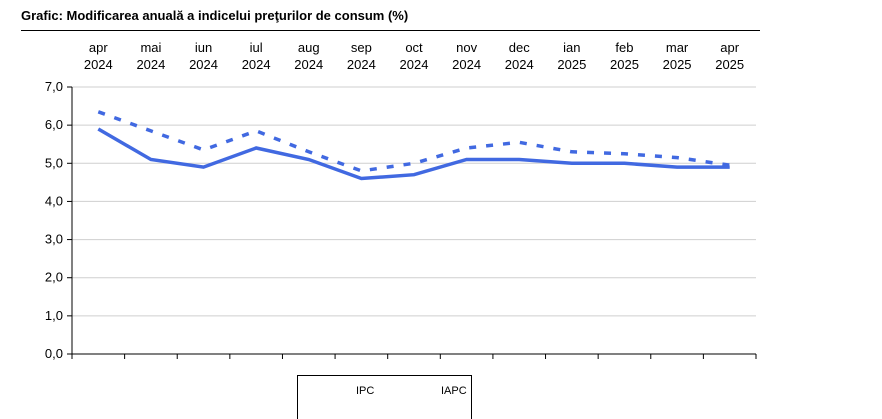 The width and height of the screenshot is (882, 419). Describe the element at coordinates (54, 353) in the screenshot. I see `y-tick-label: 0,0` at that location.